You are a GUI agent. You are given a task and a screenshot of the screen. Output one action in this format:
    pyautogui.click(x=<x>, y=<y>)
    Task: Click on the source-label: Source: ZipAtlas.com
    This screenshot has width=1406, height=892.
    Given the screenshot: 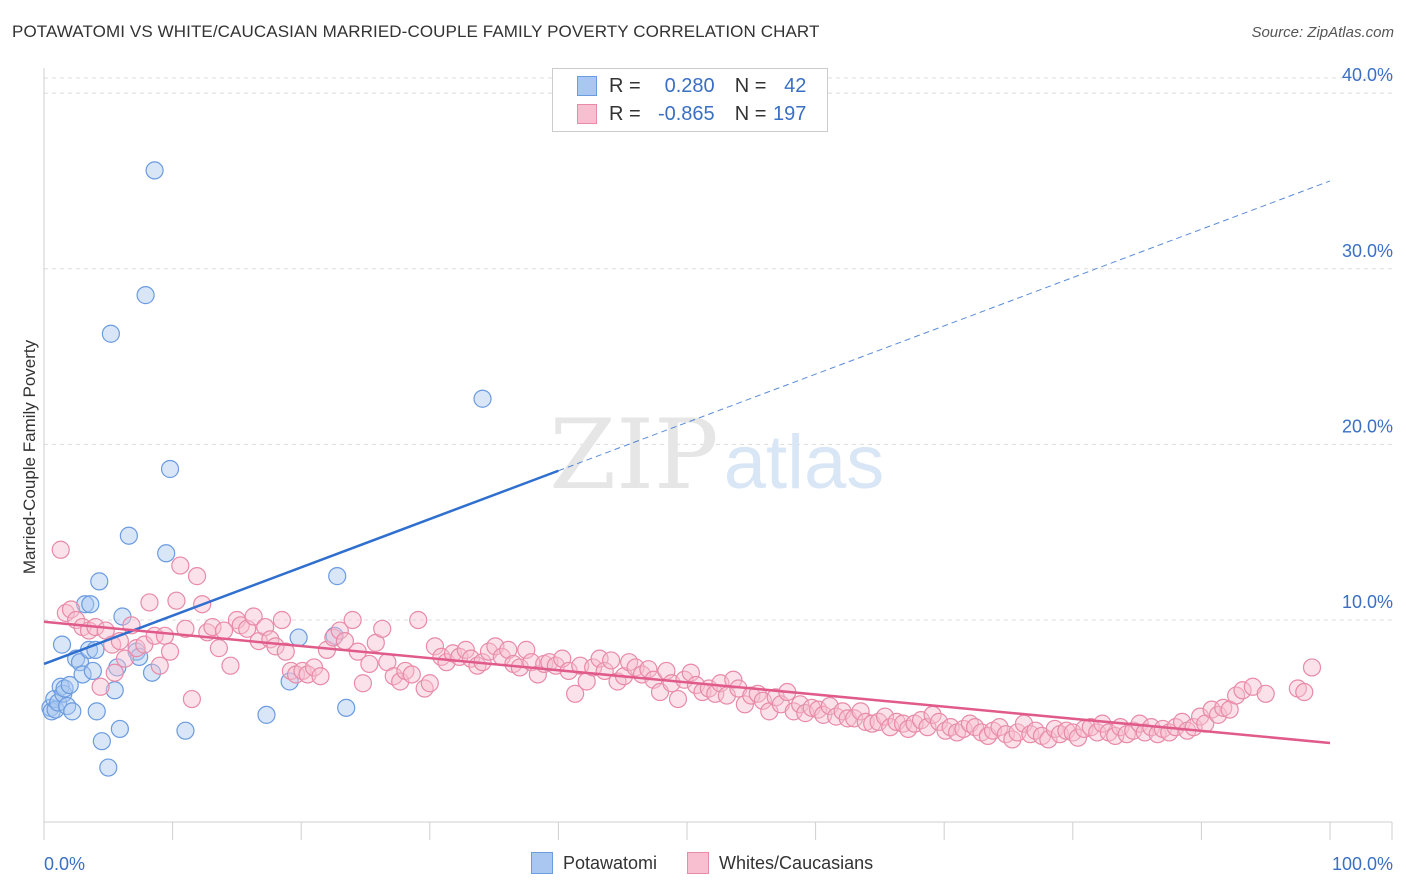 What is the action you would take?
    pyautogui.click(x=1322, y=32)
    